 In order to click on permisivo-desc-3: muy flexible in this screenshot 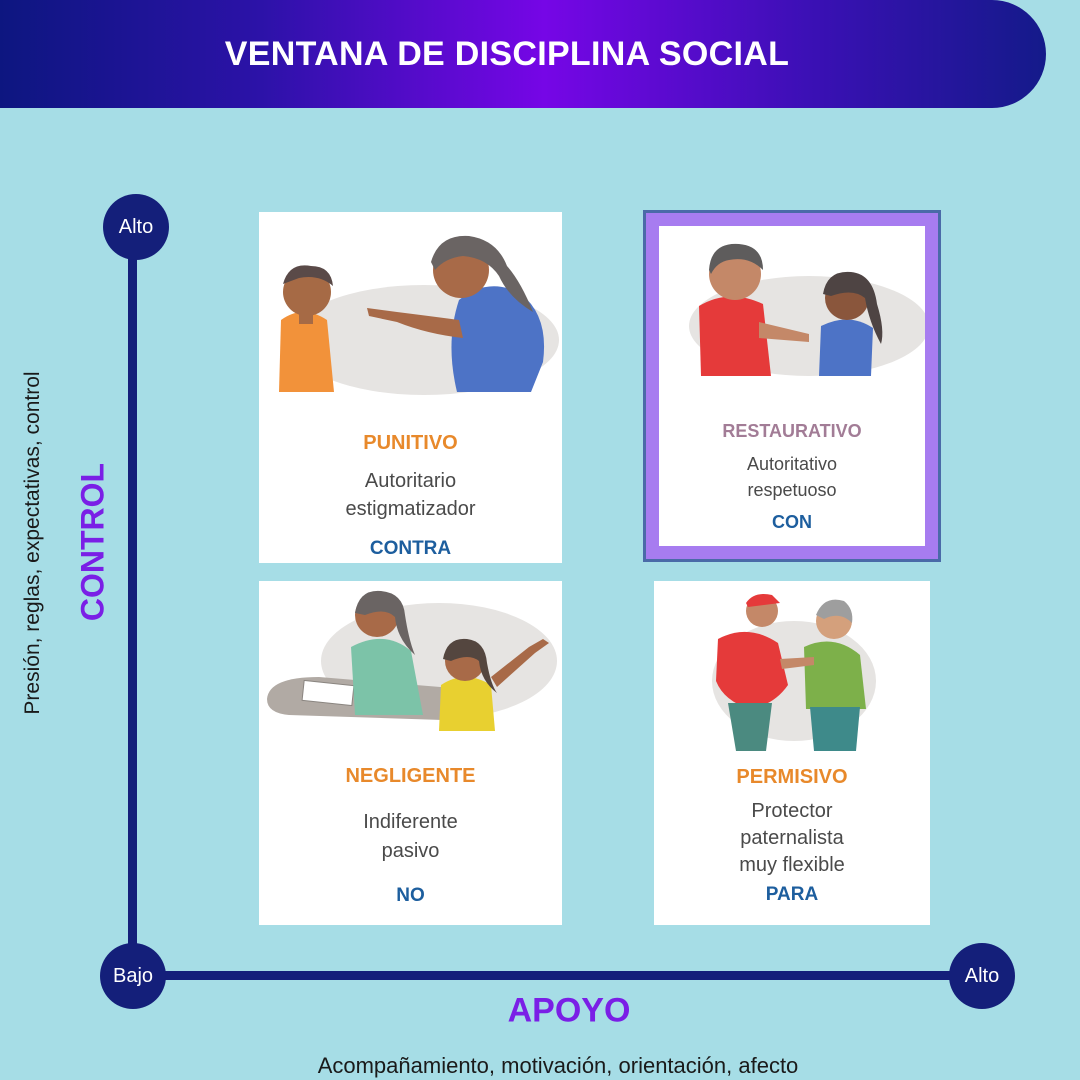, I will do `click(792, 865)`.